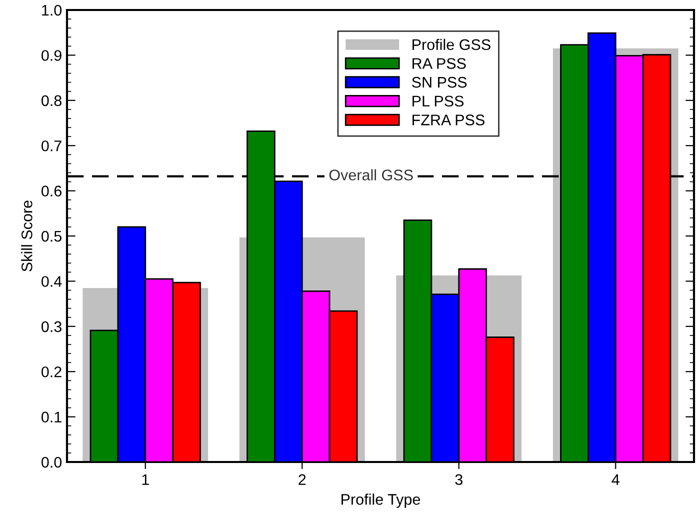 The width and height of the screenshot is (699, 523). What do you see at coordinates (145, 479) in the screenshot?
I see `x-tick-label: 1` at bounding box center [145, 479].